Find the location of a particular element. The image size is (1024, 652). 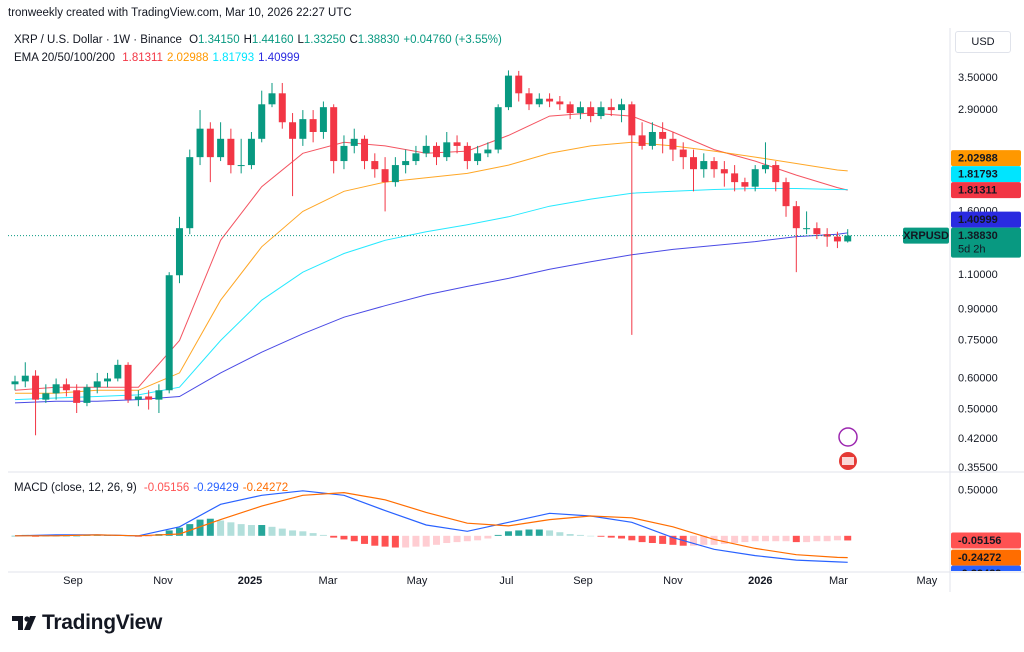

price-badge is located at coordinates (986, 242).